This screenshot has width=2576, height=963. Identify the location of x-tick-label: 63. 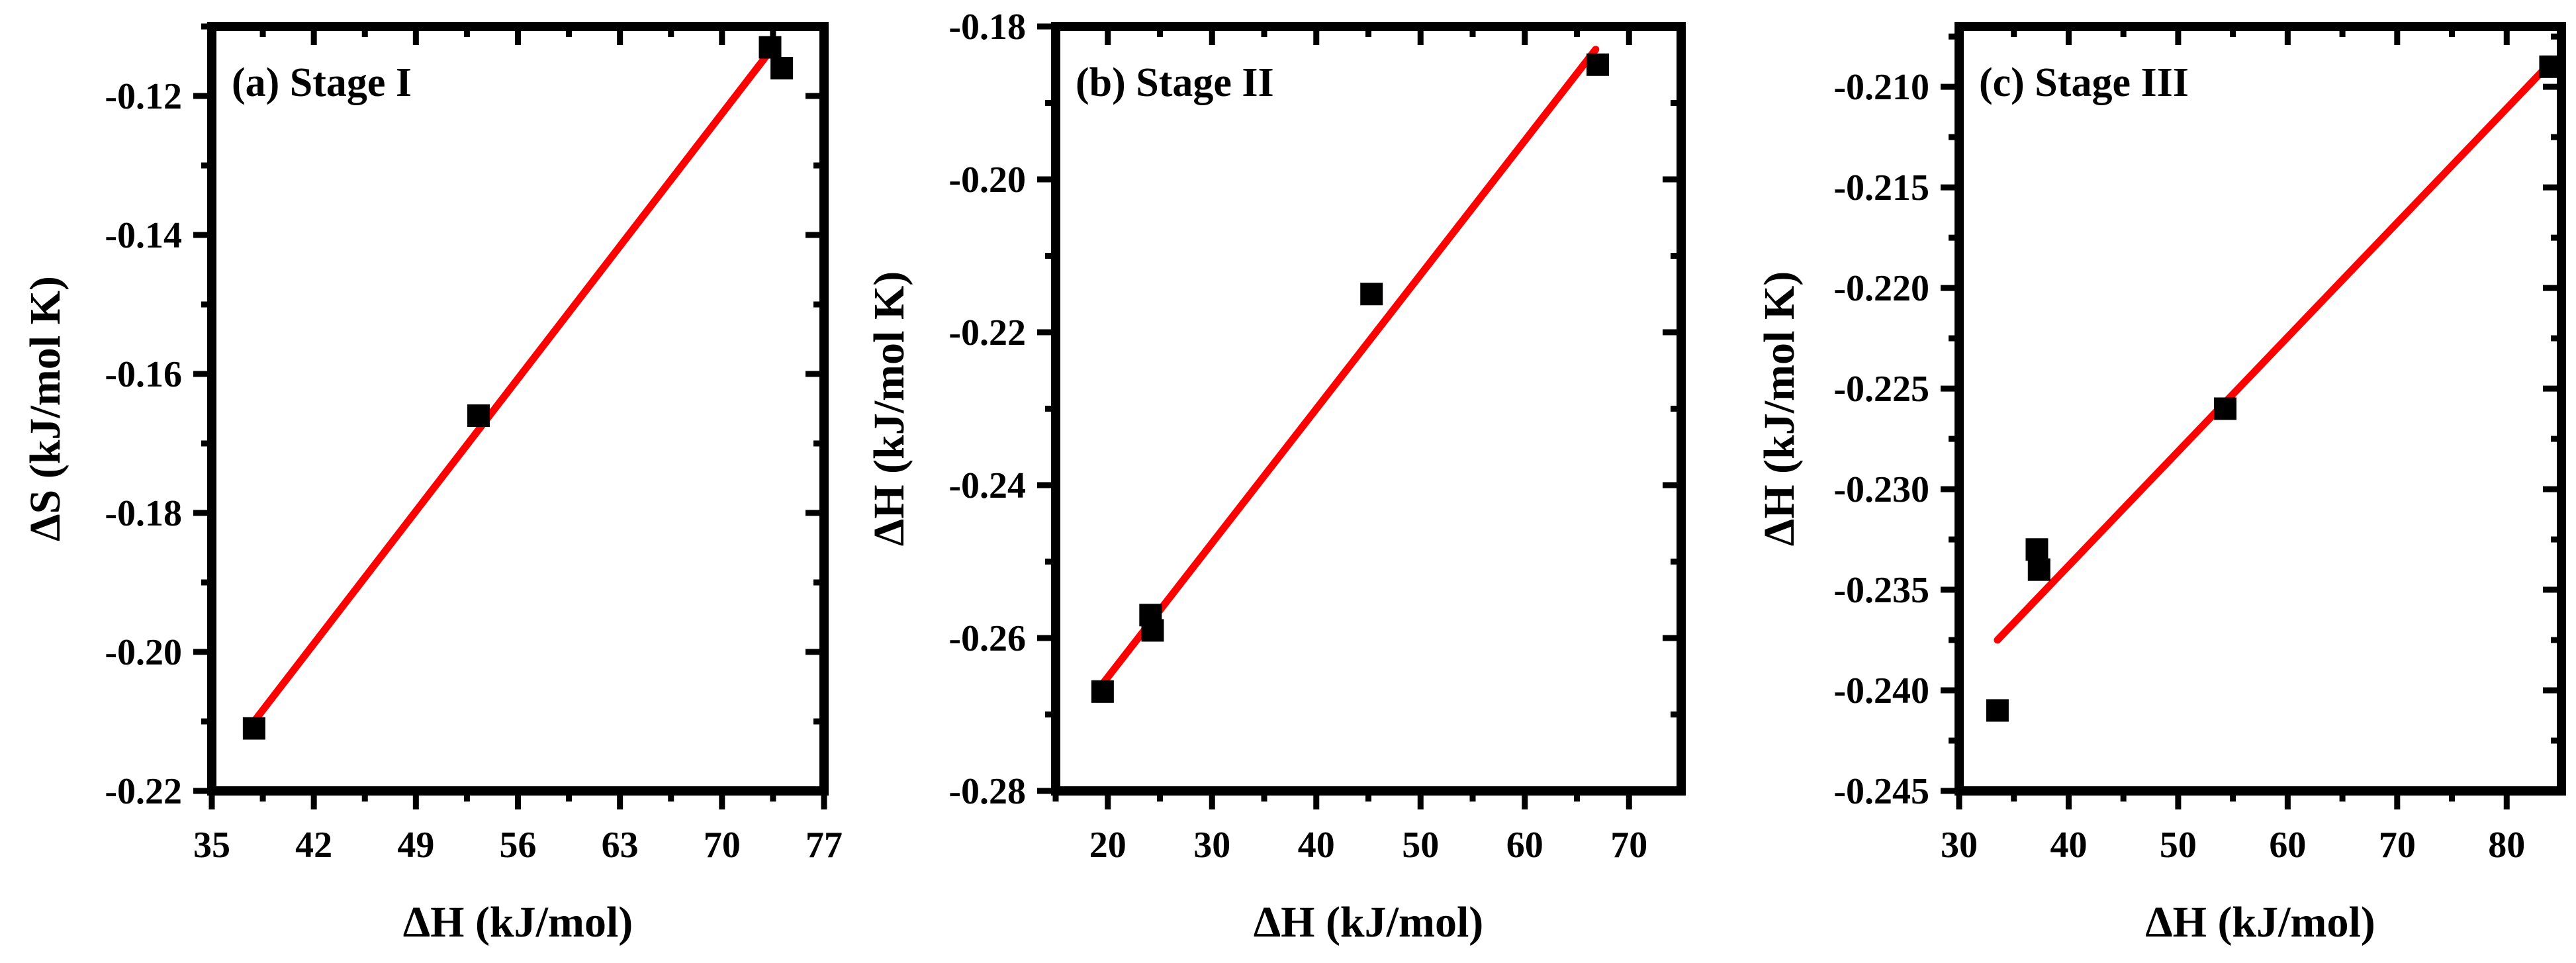
(620, 845).